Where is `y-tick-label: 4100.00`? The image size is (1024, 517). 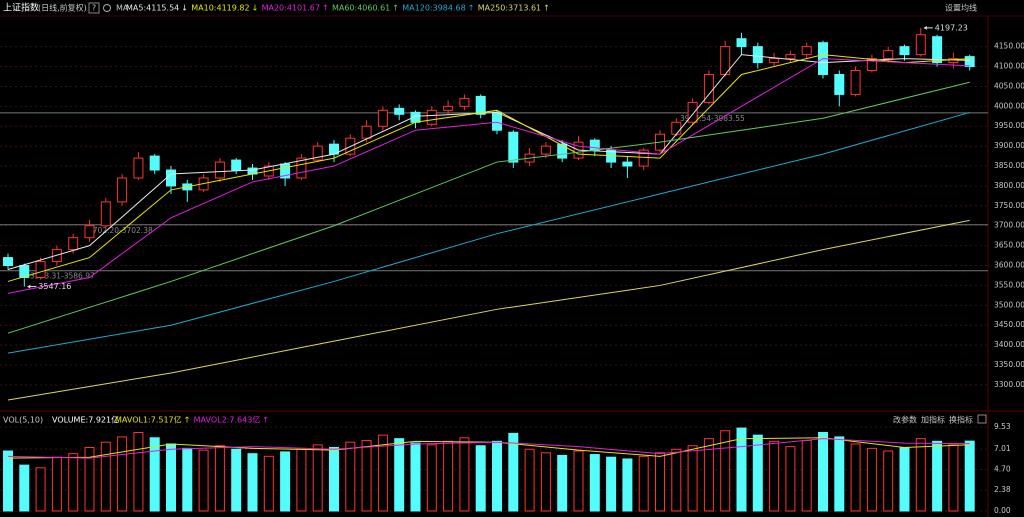 y-tick-label: 4100.00 is located at coordinates (1009, 66).